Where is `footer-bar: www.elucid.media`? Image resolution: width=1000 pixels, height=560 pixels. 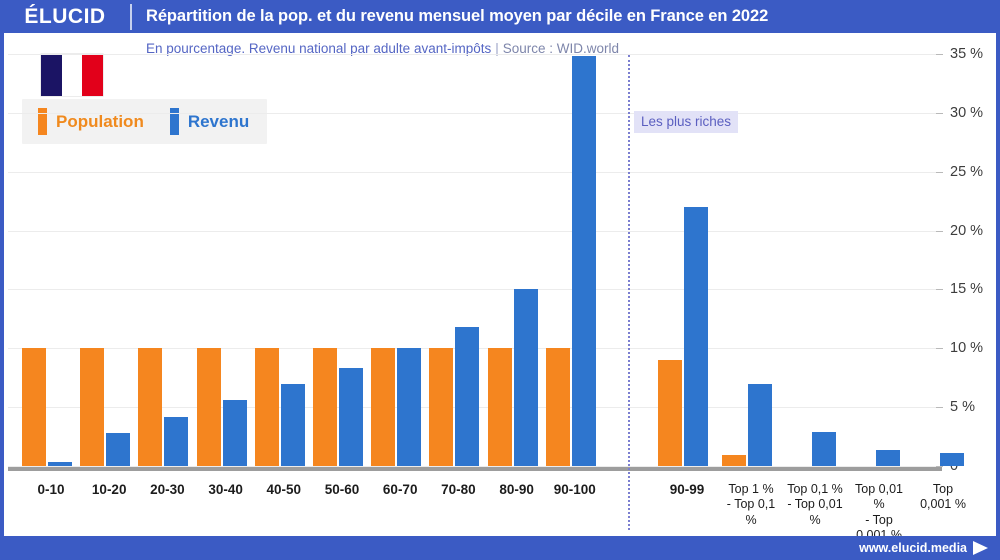 footer-bar: www.elucid.media is located at coordinates (500, 548).